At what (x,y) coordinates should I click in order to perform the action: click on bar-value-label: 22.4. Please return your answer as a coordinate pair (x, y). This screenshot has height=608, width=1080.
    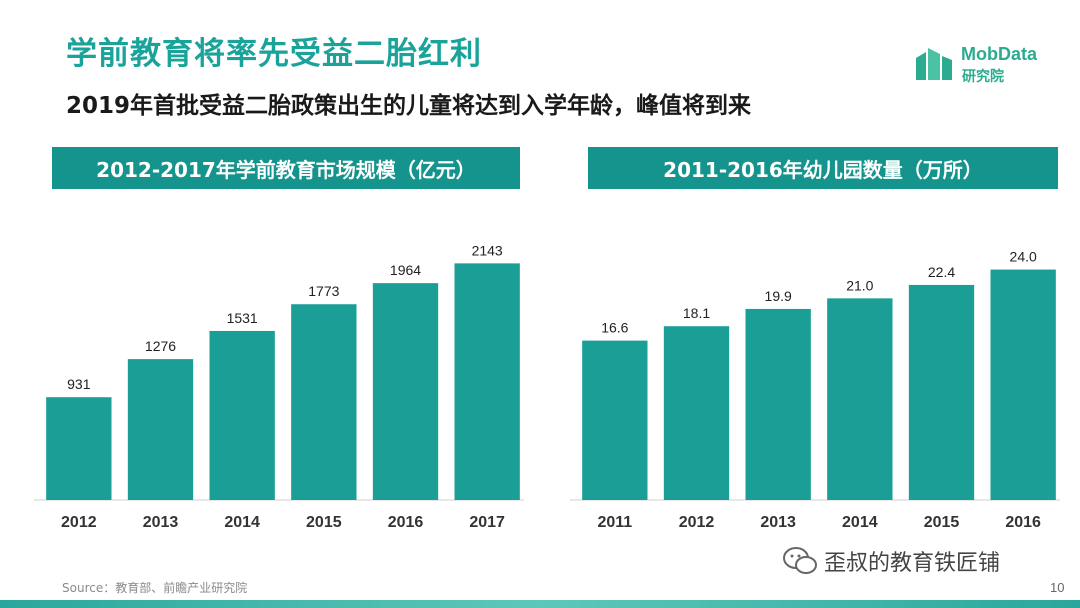
    Looking at the image, I should click on (941, 272).